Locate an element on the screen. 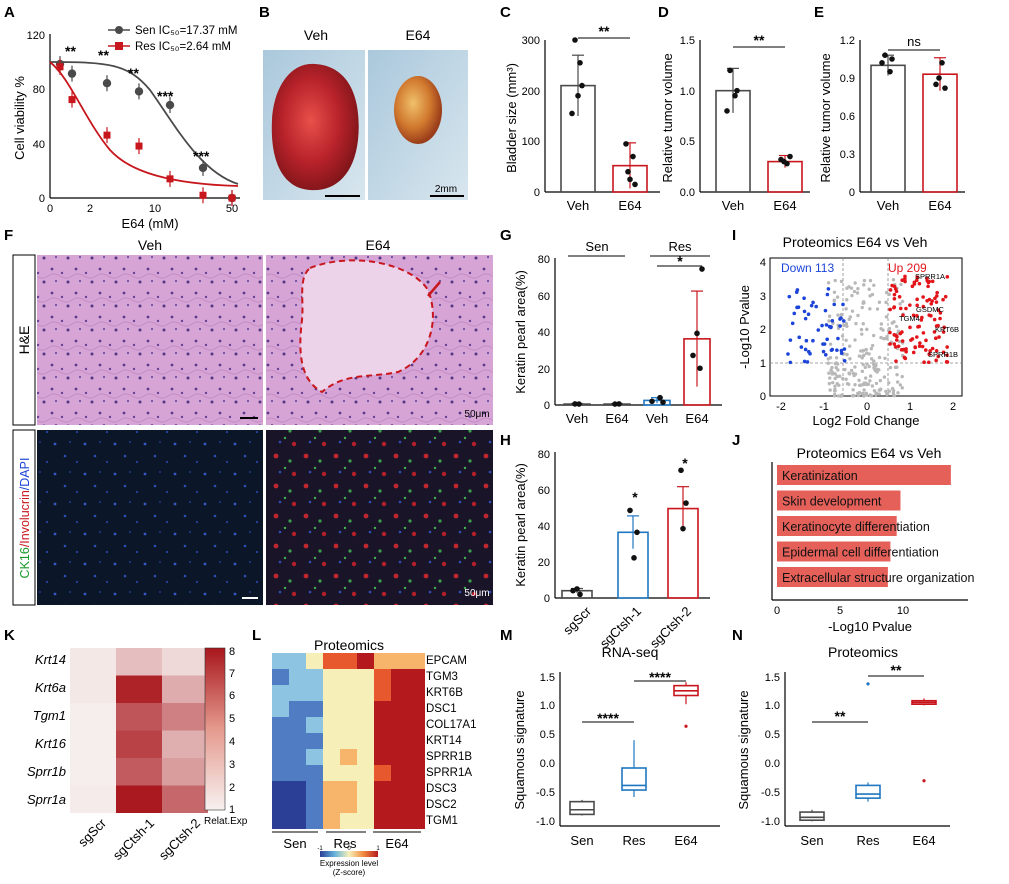 Image resolution: width=1009 pixels, height=884 pixels. a-legend-sen: Sen IC₅₀=17.37 mM is located at coordinates (186, 31).